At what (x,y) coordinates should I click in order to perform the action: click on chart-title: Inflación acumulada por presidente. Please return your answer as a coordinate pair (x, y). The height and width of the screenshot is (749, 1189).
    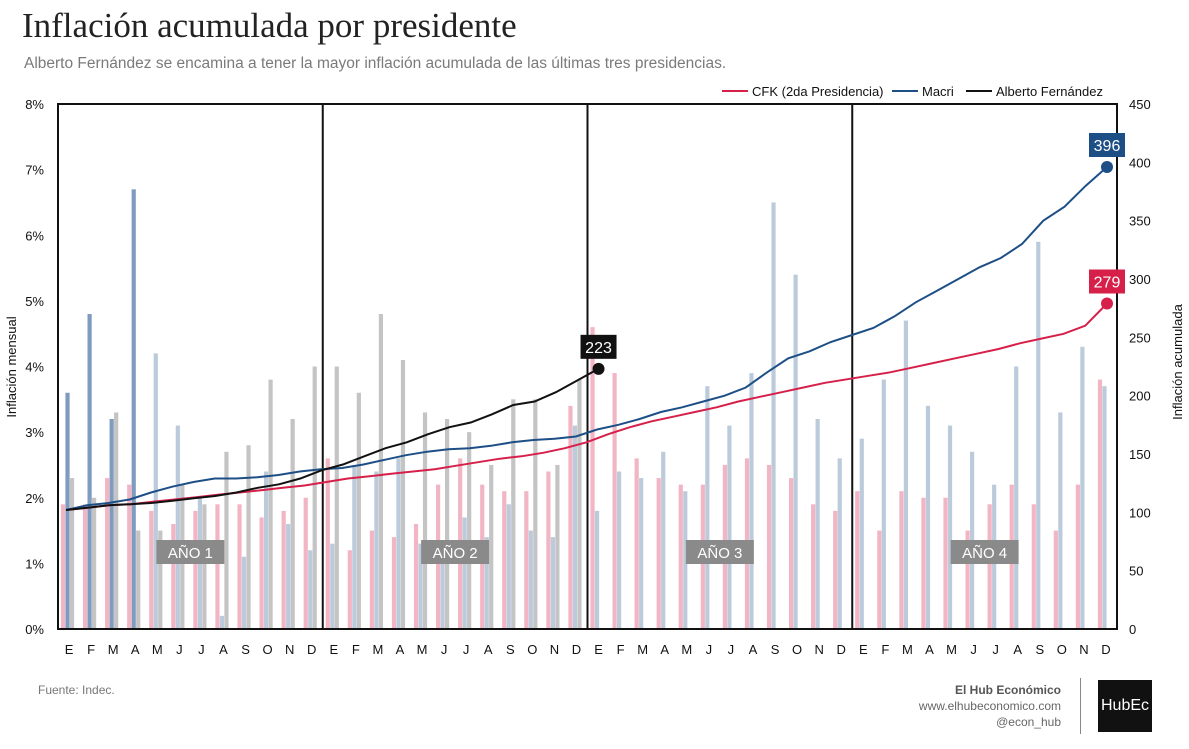
    Looking at the image, I should click on (269, 25).